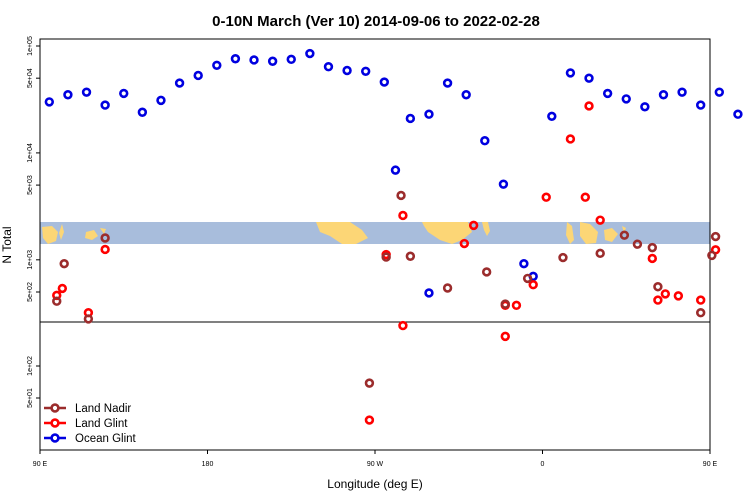 The width and height of the screenshot is (750, 500). What do you see at coordinates (30, 185) in the screenshot?
I see `y-tick-label: 5e+03` at bounding box center [30, 185].